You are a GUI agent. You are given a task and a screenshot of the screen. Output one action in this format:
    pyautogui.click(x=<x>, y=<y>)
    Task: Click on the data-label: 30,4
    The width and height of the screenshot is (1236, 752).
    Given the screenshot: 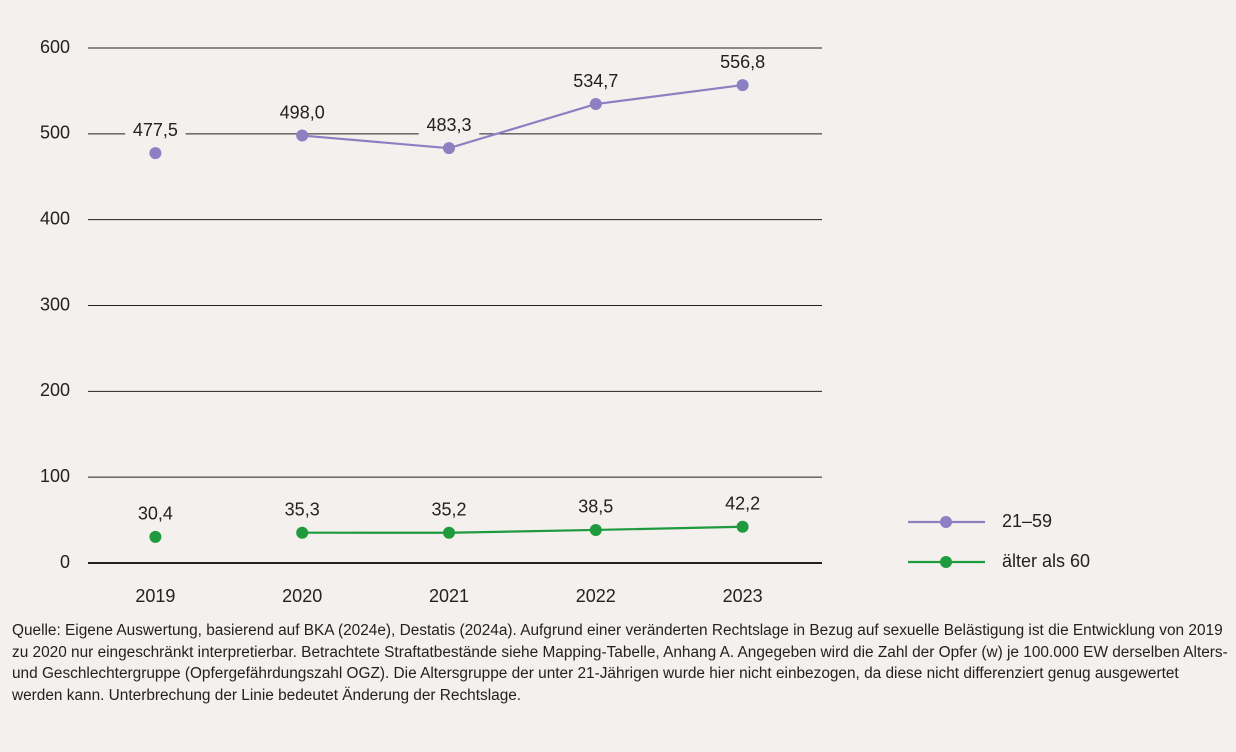 What is the action you would take?
    pyautogui.click(x=155, y=514)
    